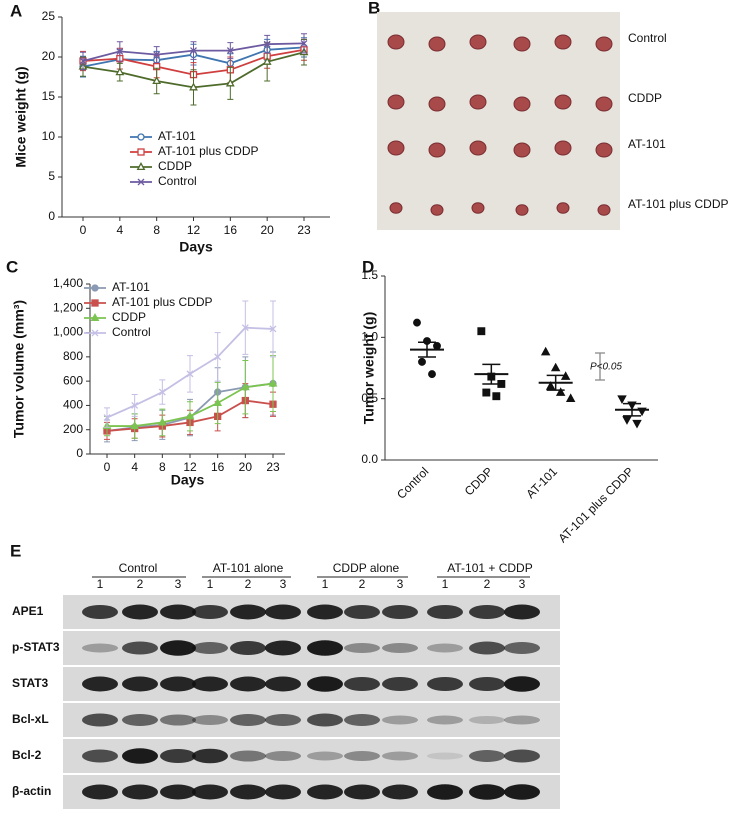 The image size is (739, 816). Describe the element at coordinates (647, 38) in the screenshot. I see `photo-row-label: Control` at that location.